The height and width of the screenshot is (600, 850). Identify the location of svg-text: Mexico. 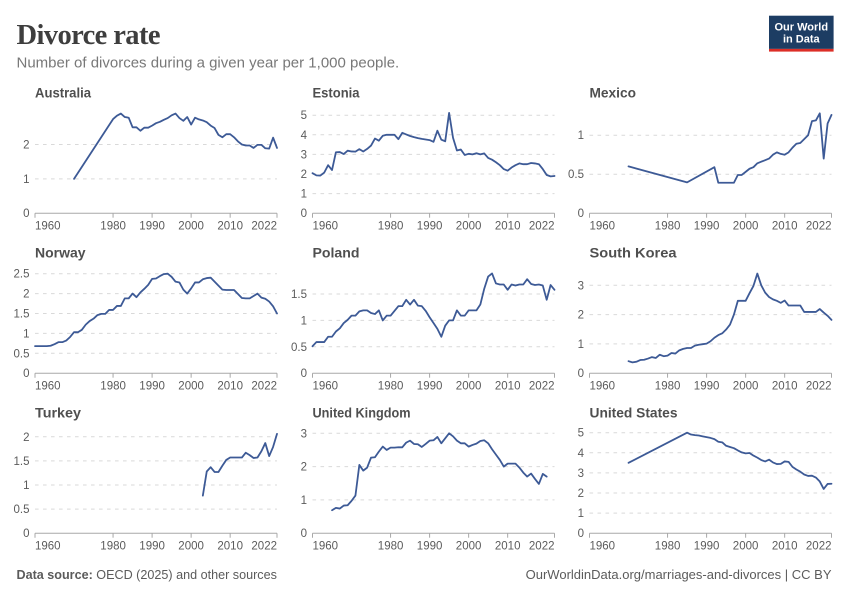
(613, 93).